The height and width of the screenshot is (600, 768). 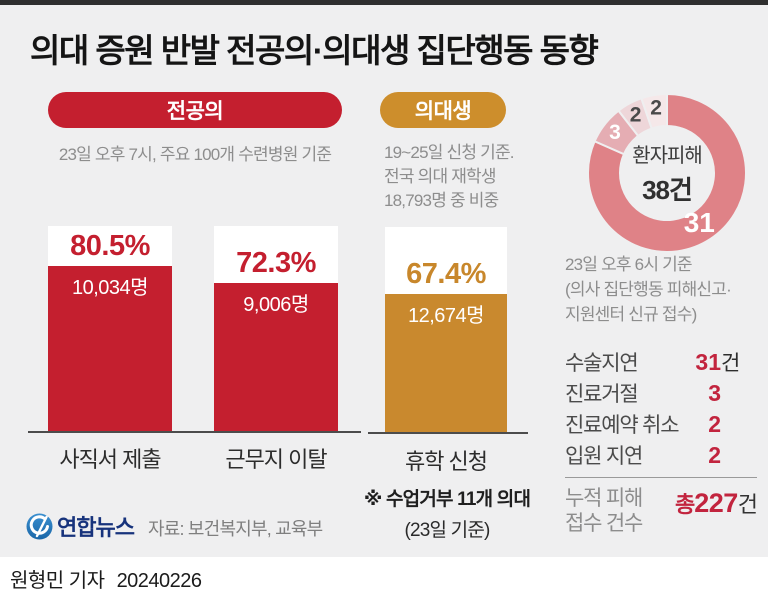 What do you see at coordinates (384, 578) in the screenshot?
I see `footer-bar: 원형민 기자 20240226` at bounding box center [384, 578].